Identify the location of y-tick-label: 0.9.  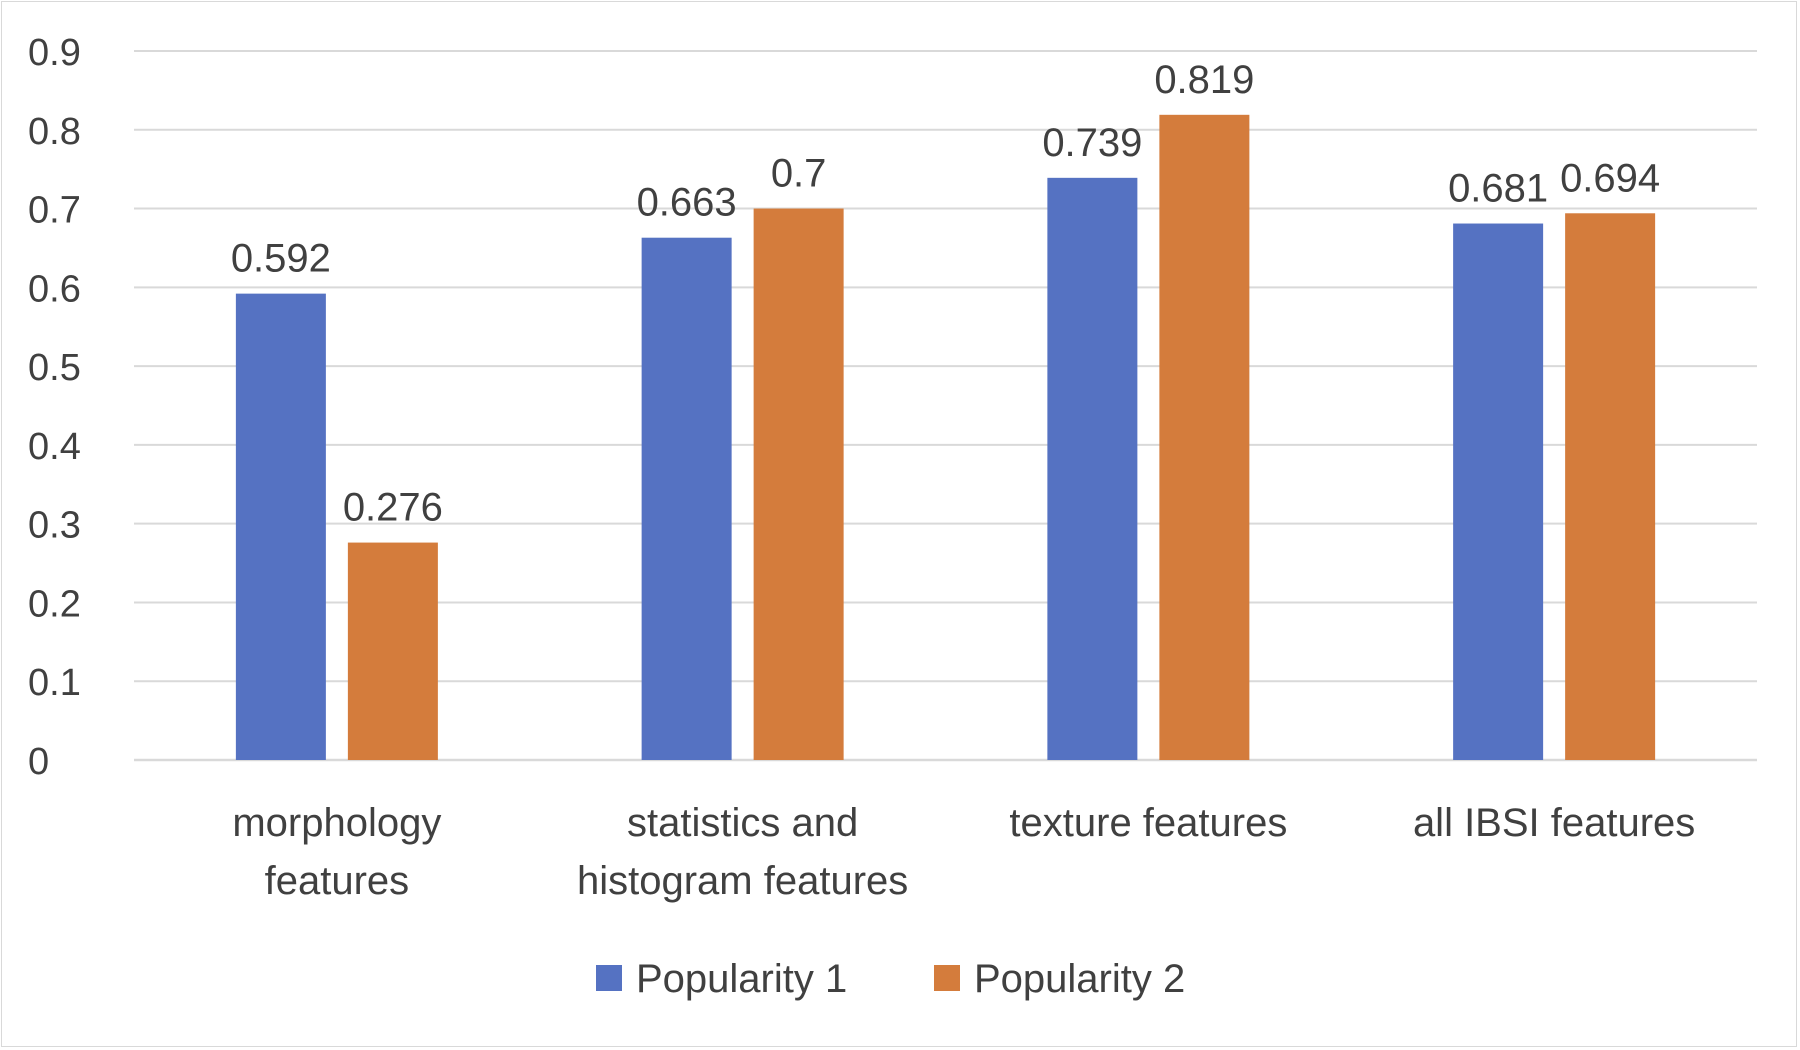
(54, 53).